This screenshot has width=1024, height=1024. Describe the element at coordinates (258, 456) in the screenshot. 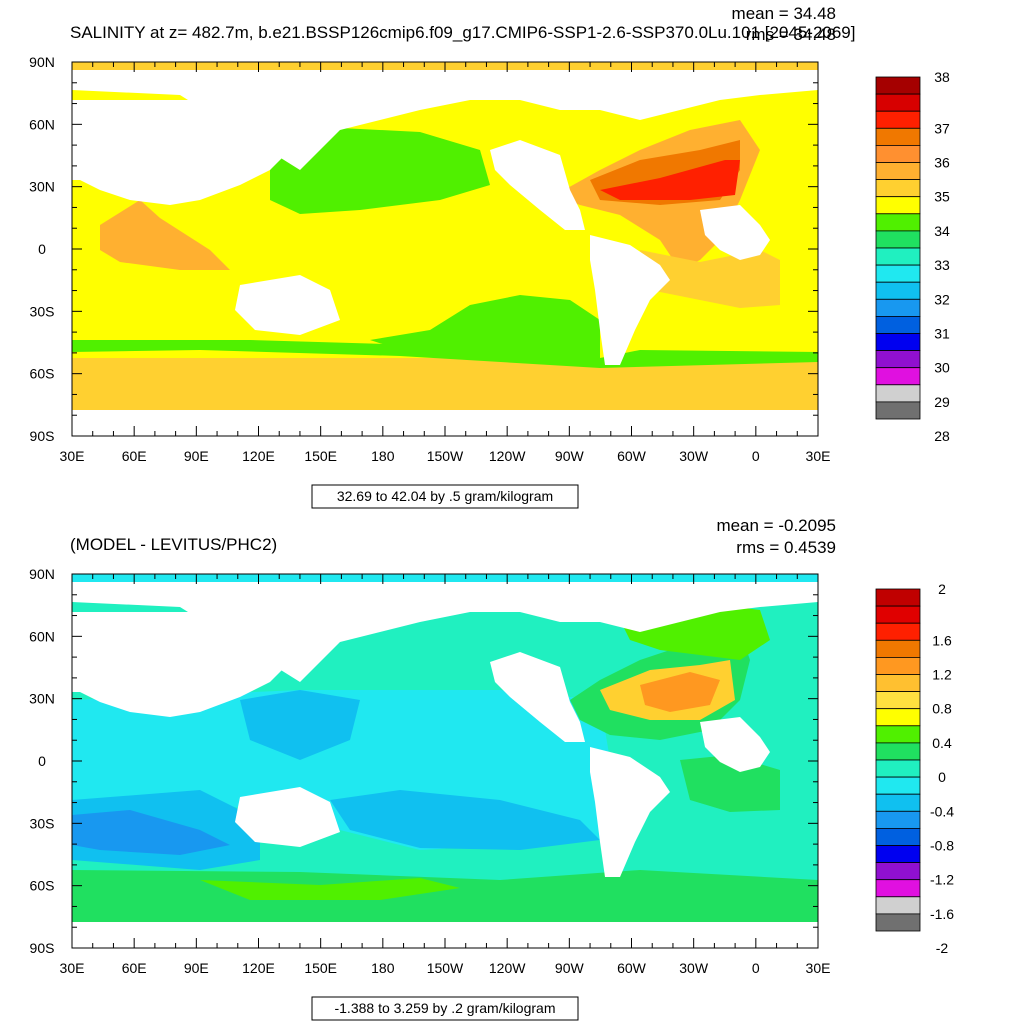

I see `top-xtick-label: 120E` at that location.